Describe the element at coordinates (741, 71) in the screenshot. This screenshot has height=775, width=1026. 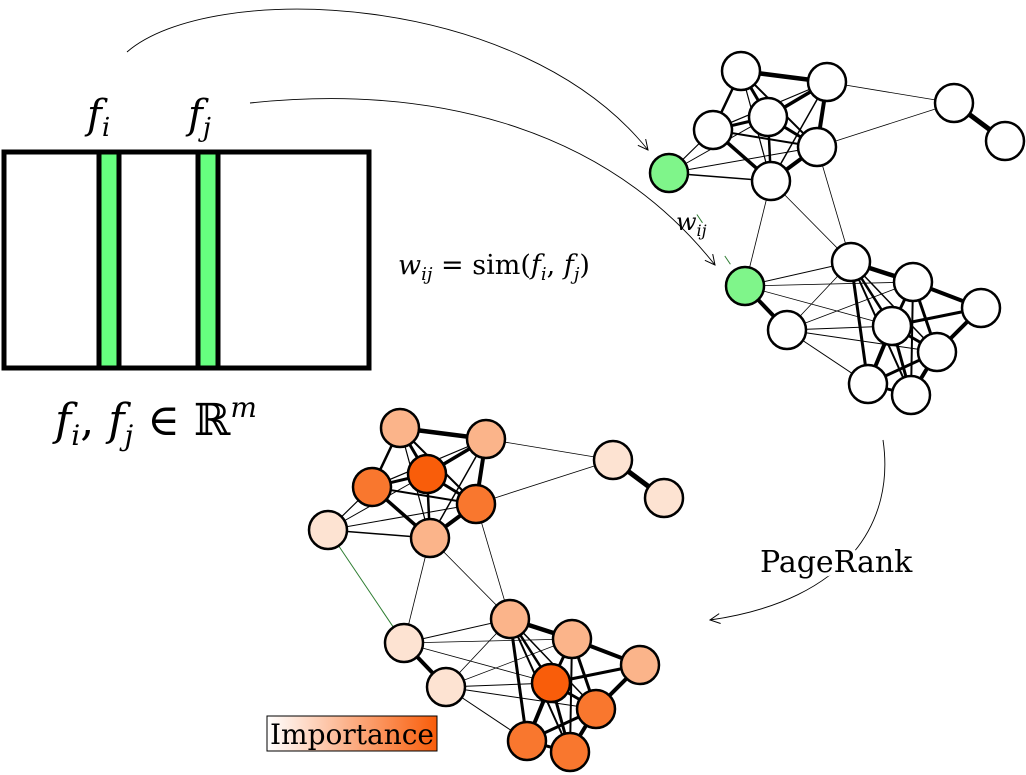
I see `graph-node-a1` at that location.